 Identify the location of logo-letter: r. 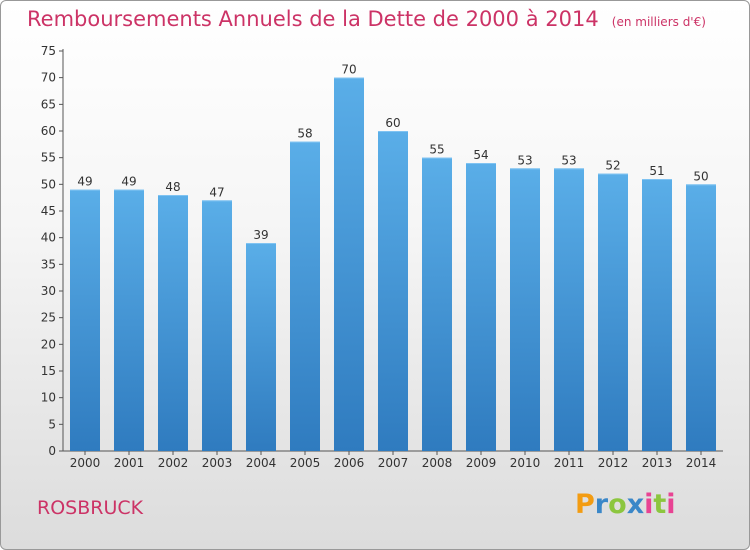
(601, 504).